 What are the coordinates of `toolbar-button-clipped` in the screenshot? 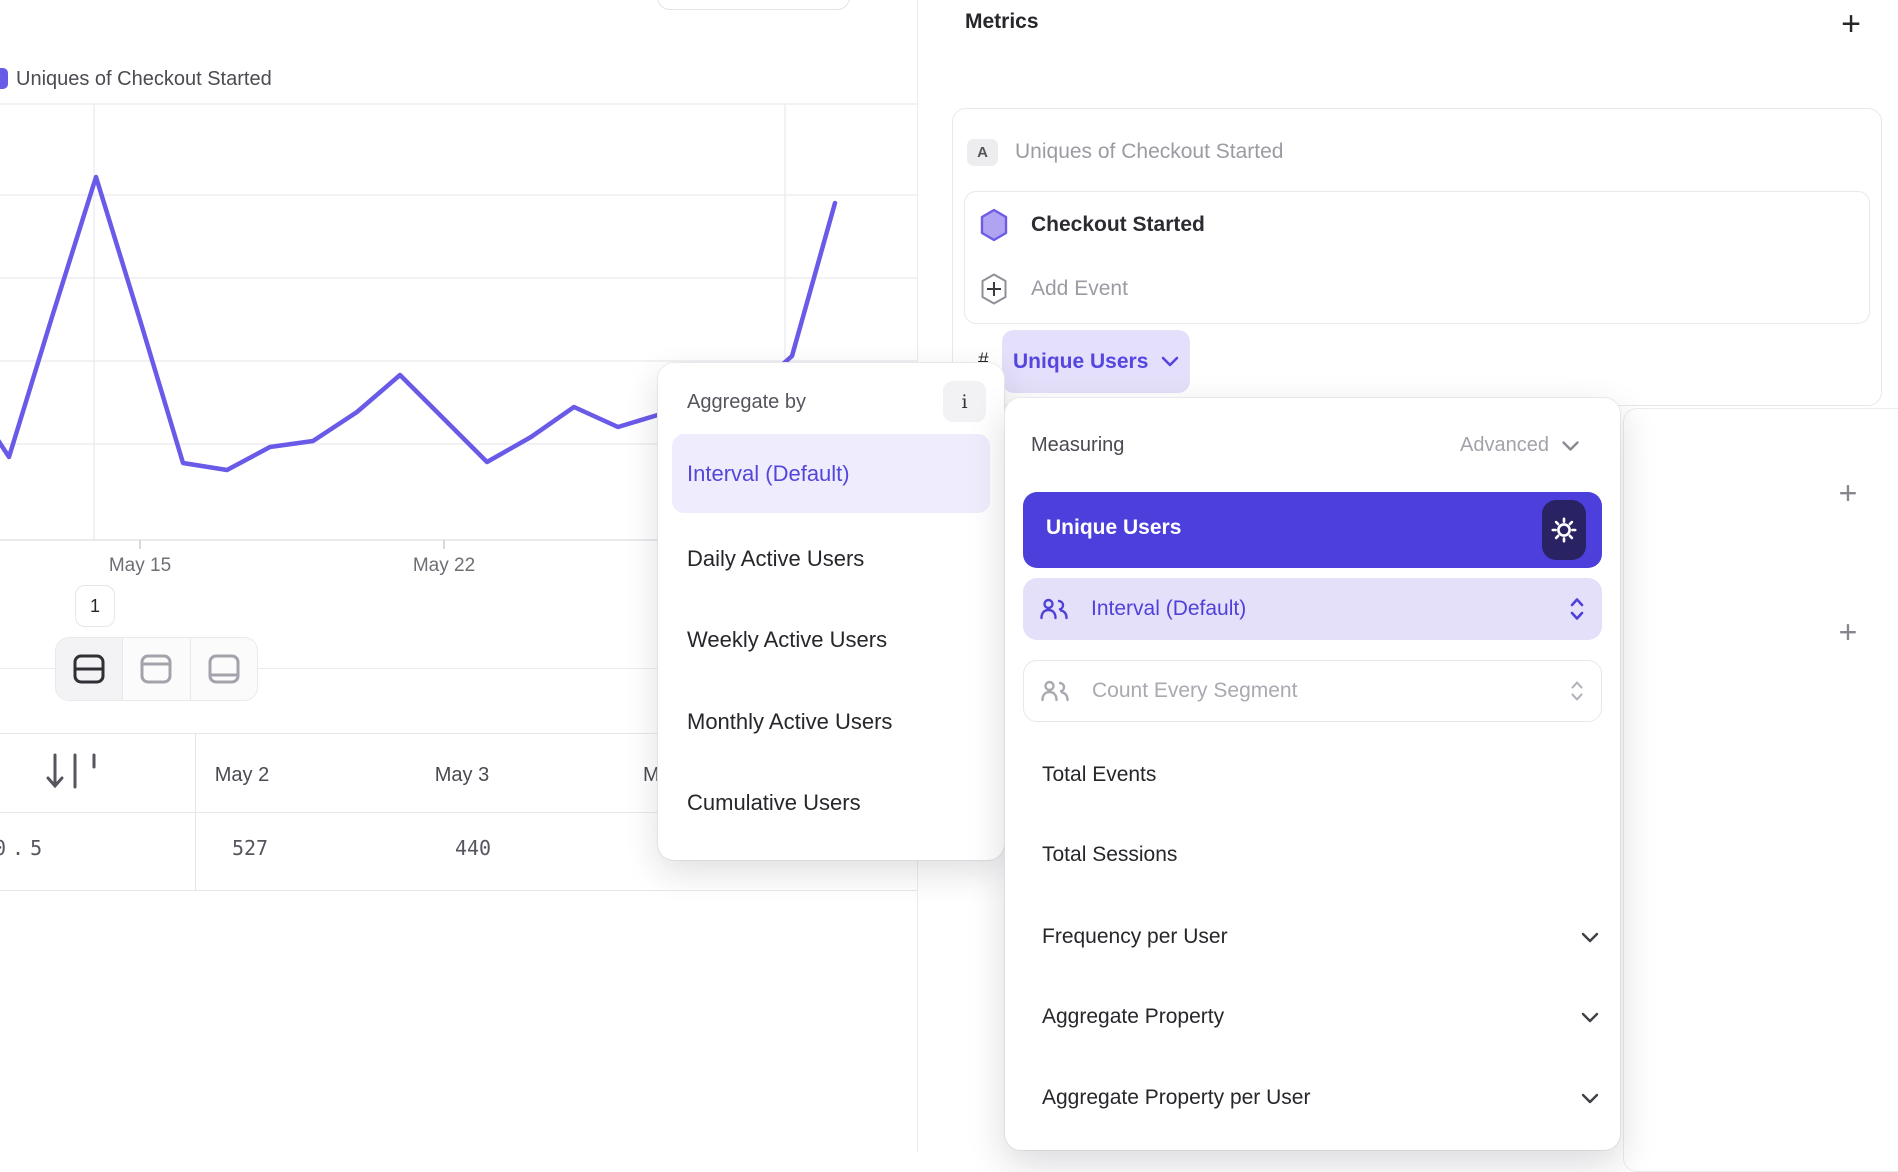 It's located at (753, 5).